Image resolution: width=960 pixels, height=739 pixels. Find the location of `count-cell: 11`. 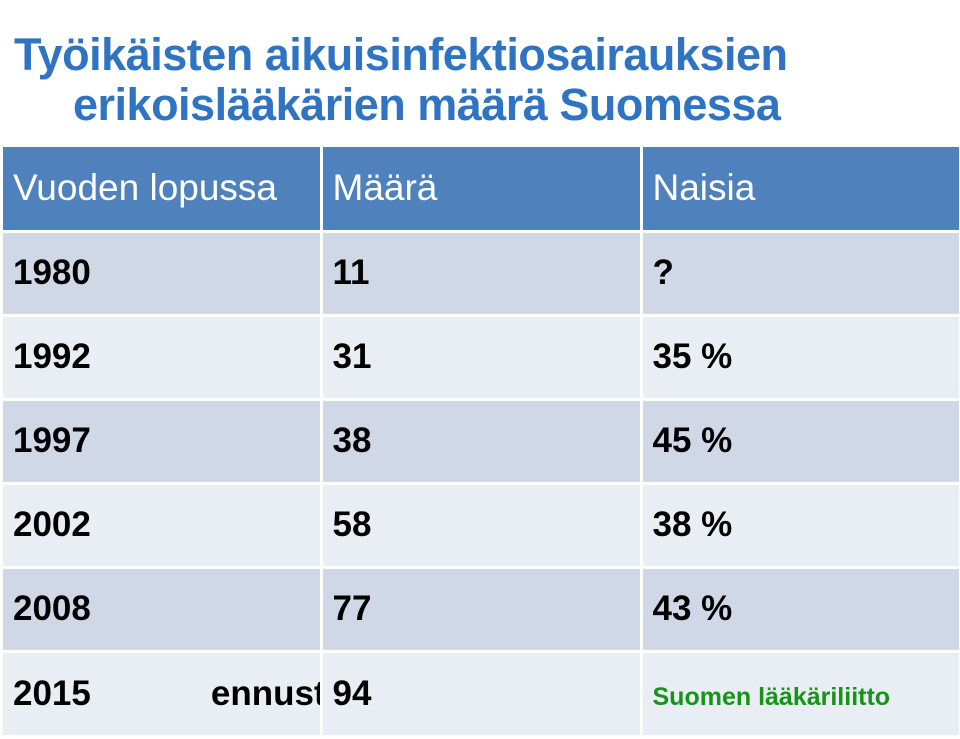

count-cell: 11 is located at coordinates (482, 274).